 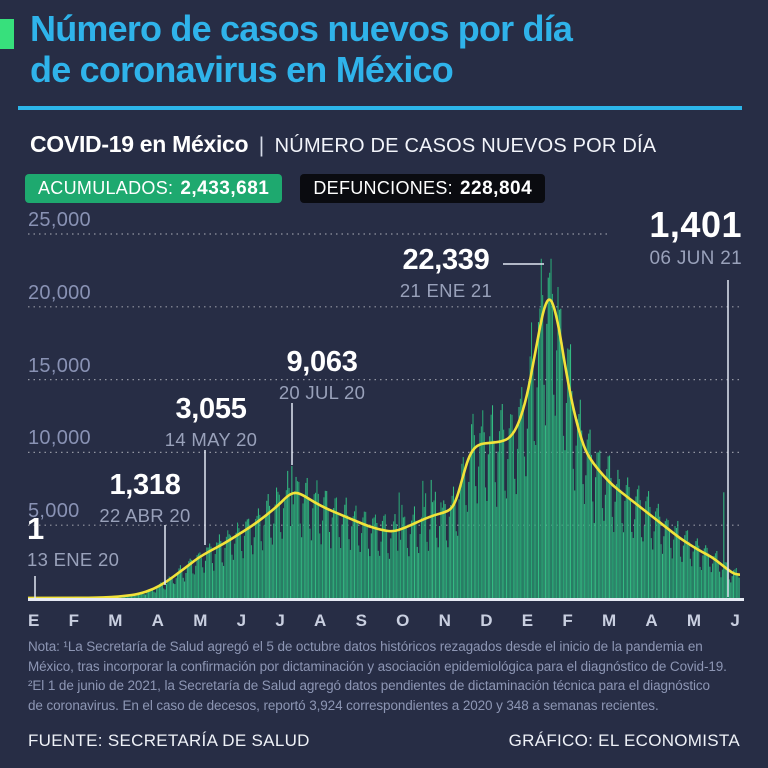 What do you see at coordinates (73, 559) in the screenshot?
I see `annotation-date: 13 ENE 20` at bounding box center [73, 559].